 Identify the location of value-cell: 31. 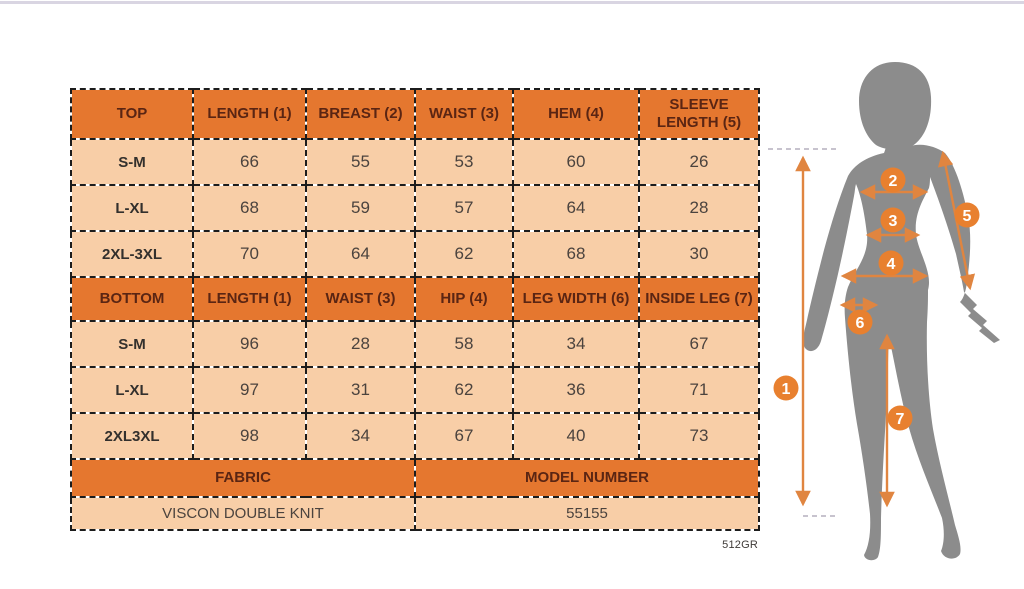
(360, 390).